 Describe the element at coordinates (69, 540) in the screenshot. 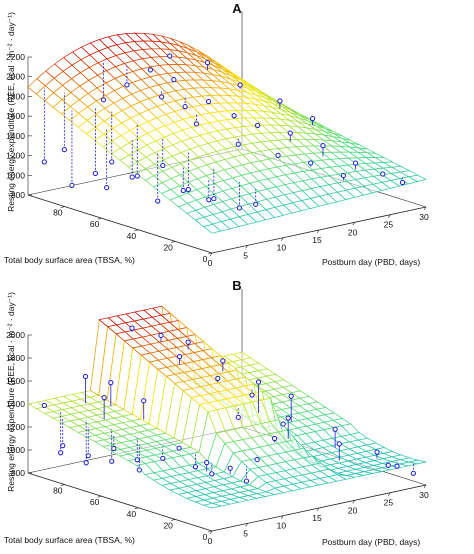

I see `y-axis-title: Total body surface area (TBSA, %)` at that location.